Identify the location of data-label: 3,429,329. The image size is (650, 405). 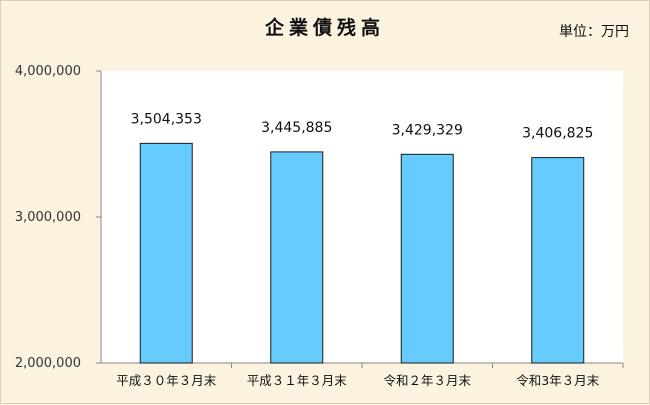
(427, 130).